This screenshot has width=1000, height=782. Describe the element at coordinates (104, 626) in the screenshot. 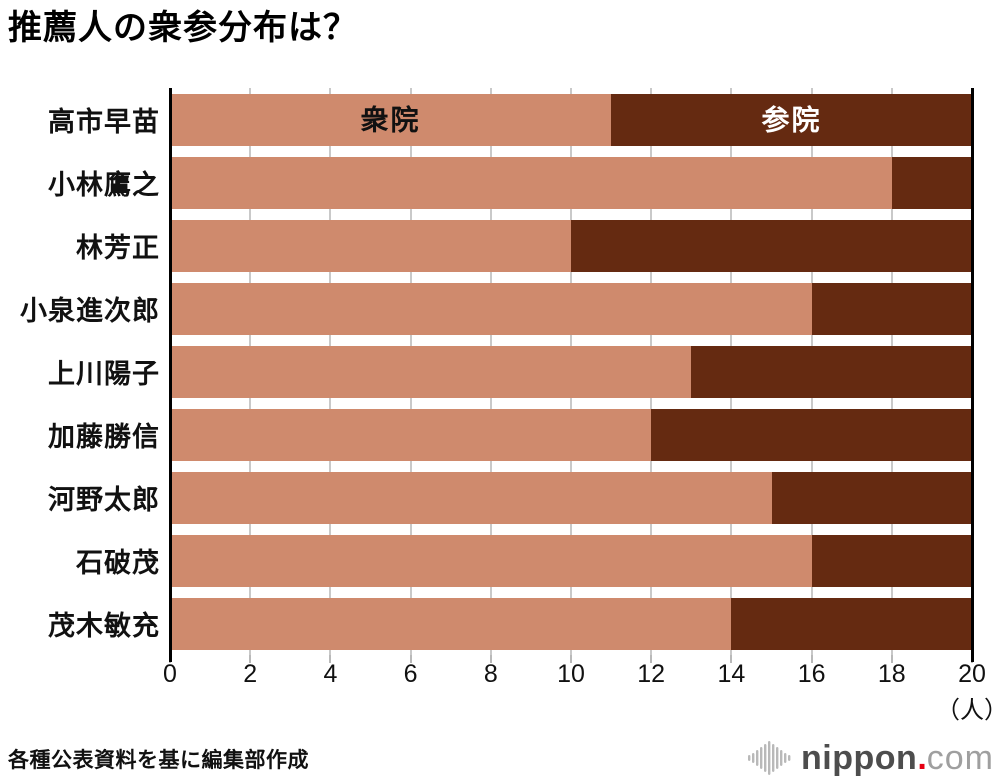

I see `category-label: 茂木敏充` at that location.